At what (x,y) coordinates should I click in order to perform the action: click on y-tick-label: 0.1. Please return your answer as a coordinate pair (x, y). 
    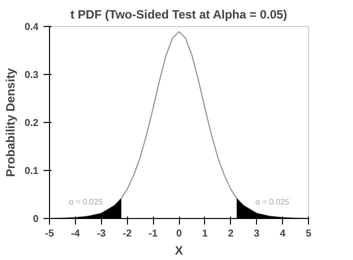
    Looking at the image, I should click on (31, 171).